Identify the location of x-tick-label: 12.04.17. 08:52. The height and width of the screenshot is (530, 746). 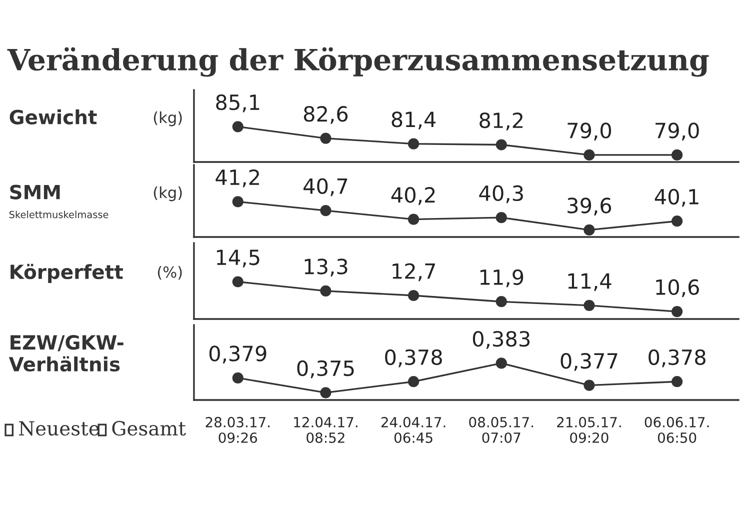
(326, 429).